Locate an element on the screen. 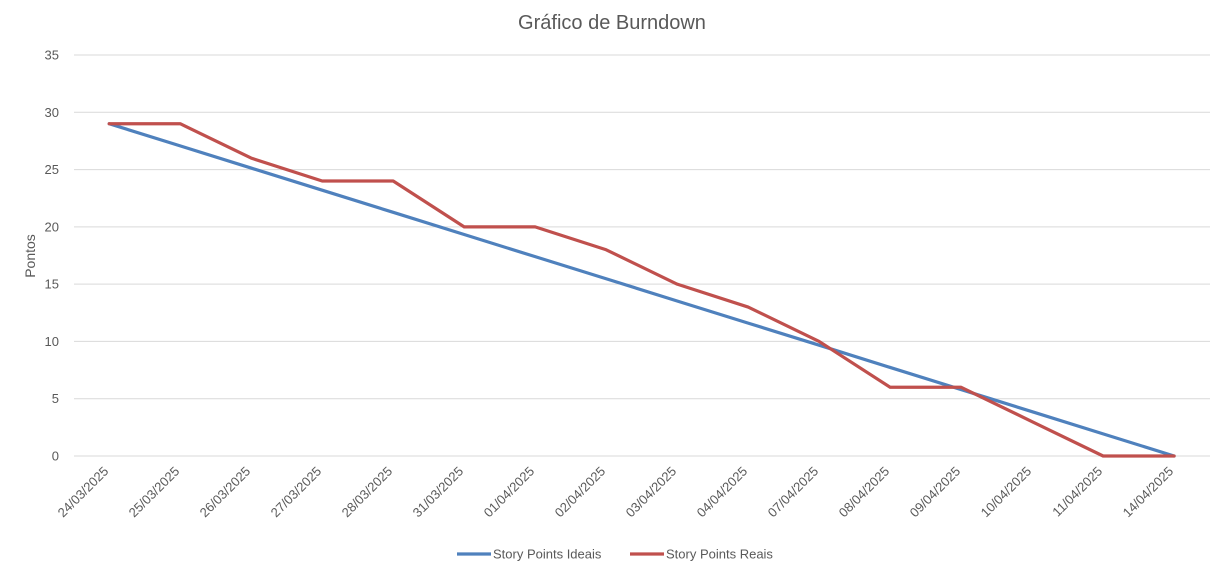  x-tick-label: 02/04/2025 is located at coordinates (580, 492).